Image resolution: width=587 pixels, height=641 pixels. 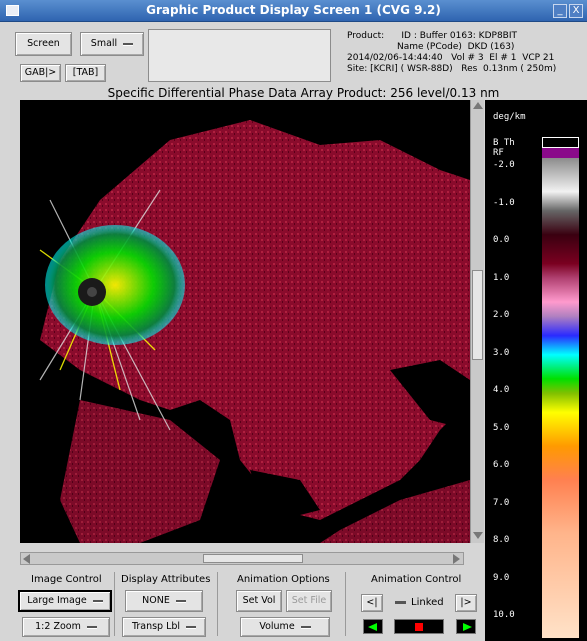 What do you see at coordinates (501, 540) in the screenshot?
I see `legend-tick-label: 8.0` at bounding box center [501, 540].